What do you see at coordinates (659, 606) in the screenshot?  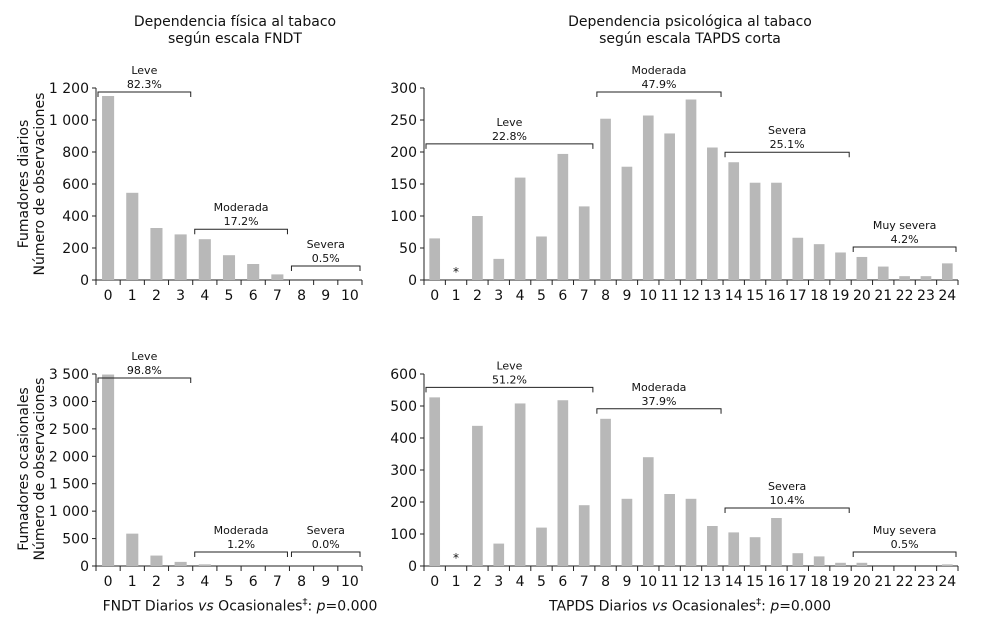 I see `right-footer-vs: vs` at bounding box center [659, 606].